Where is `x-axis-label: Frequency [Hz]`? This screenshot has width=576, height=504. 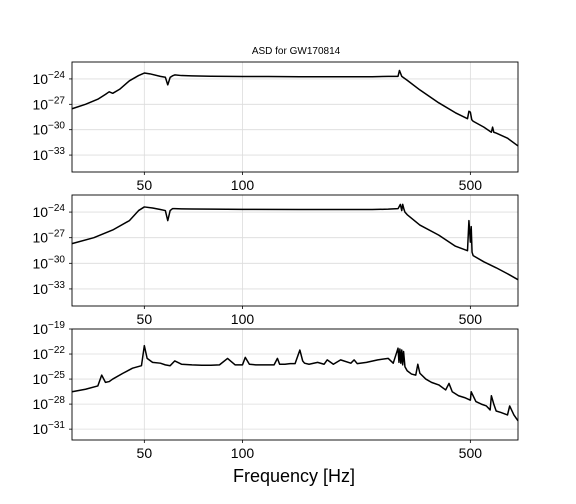 x-axis-label: Frequency [Hz] is located at coordinates (294, 476).